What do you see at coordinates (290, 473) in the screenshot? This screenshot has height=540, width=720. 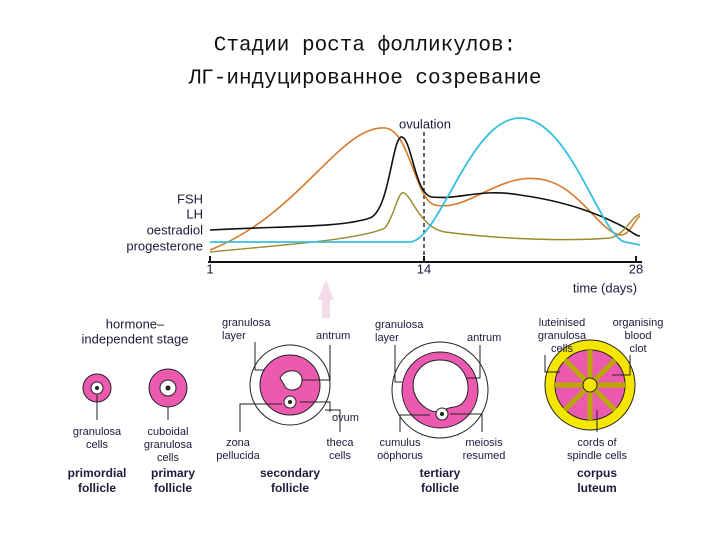 I see `stage-name: secondary` at bounding box center [290, 473].